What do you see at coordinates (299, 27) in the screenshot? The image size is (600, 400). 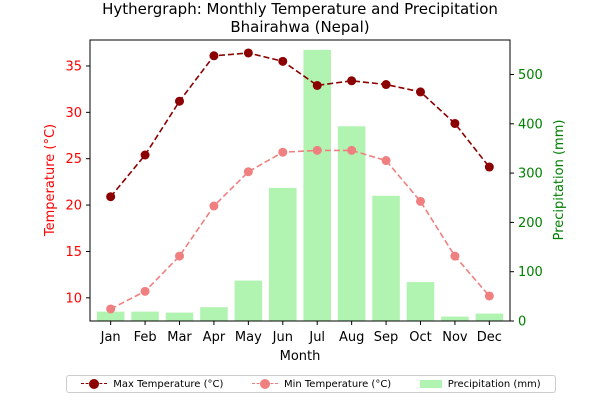 I see `chart-subtitle: Bhairahwa (Nepal)` at bounding box center [299, 27].